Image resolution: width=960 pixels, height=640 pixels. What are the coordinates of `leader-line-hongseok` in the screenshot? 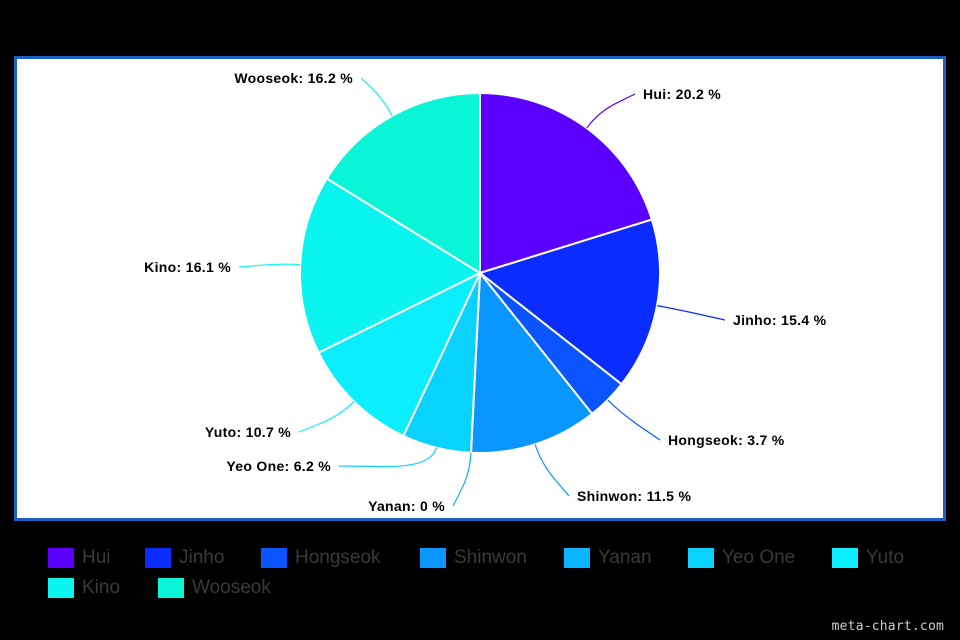 It's located at (634, 420).